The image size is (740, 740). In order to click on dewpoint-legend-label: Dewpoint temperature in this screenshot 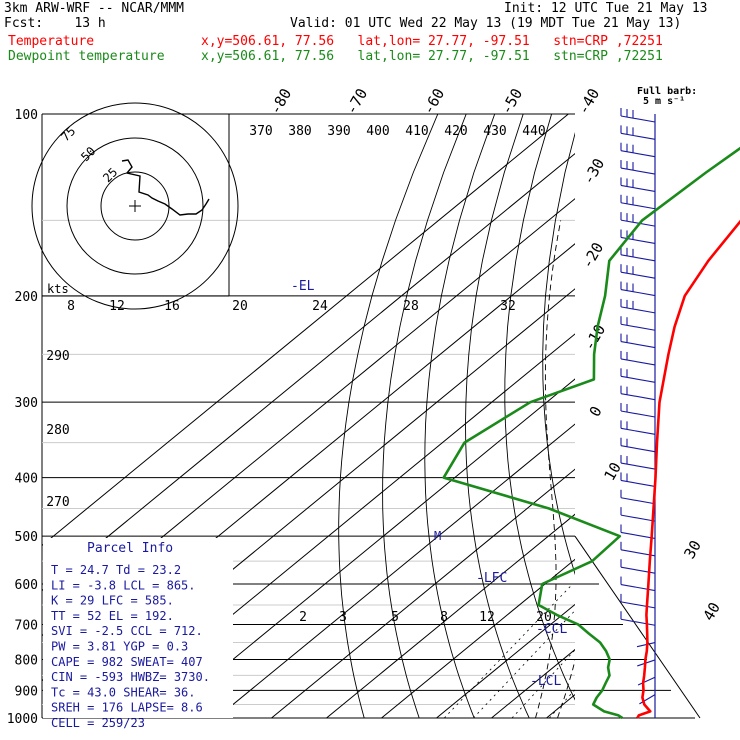, I will do `click(86, 56)`.